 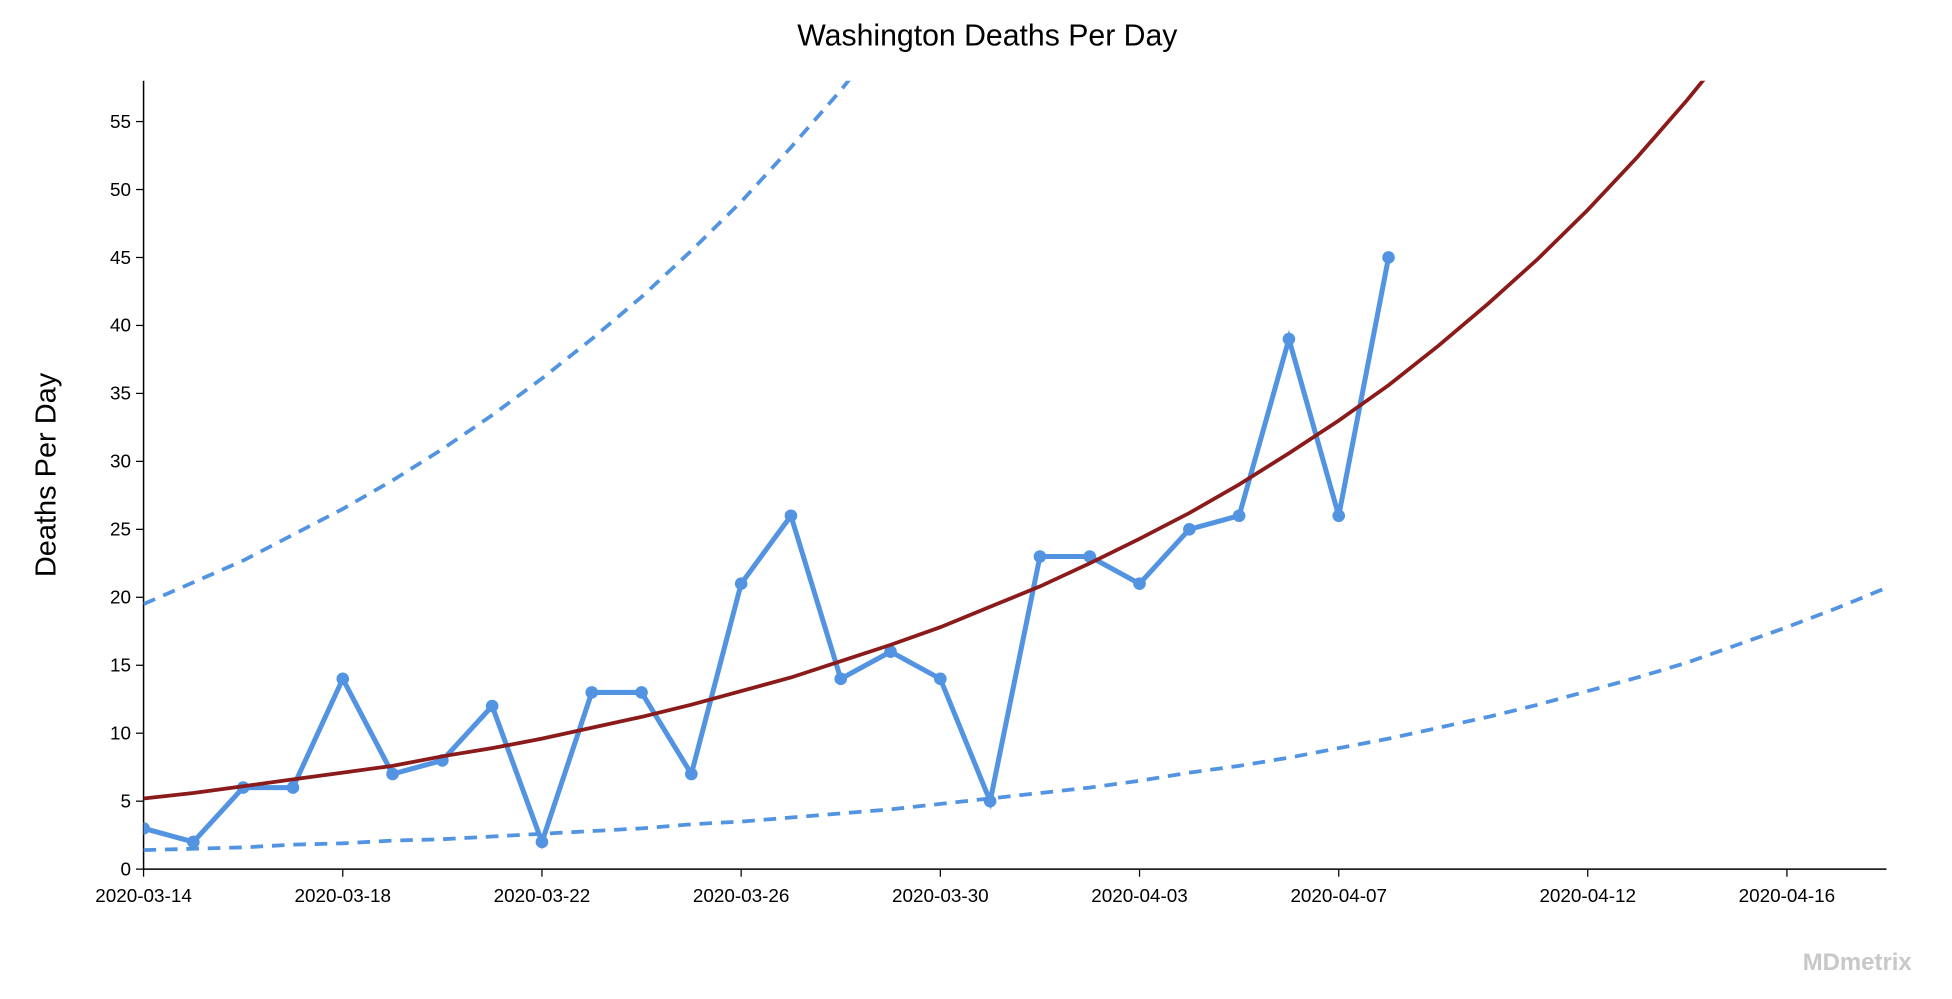 What do you see at coordinates (120, 258) in the screenshot?
I see `y-tick-label: 45` at bounding box center [120, 258].